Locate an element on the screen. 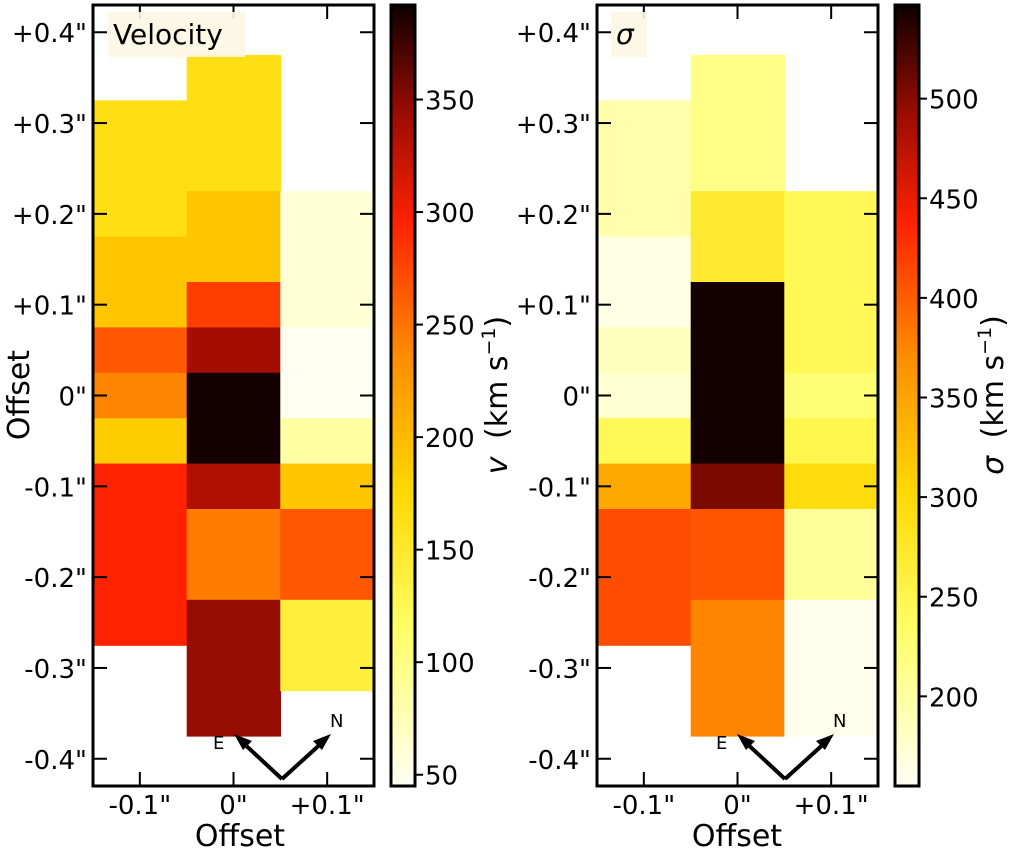 The image size is (1016, 851). sigma-y-tick-label: +0.4" is located at coordinates (553, 34).